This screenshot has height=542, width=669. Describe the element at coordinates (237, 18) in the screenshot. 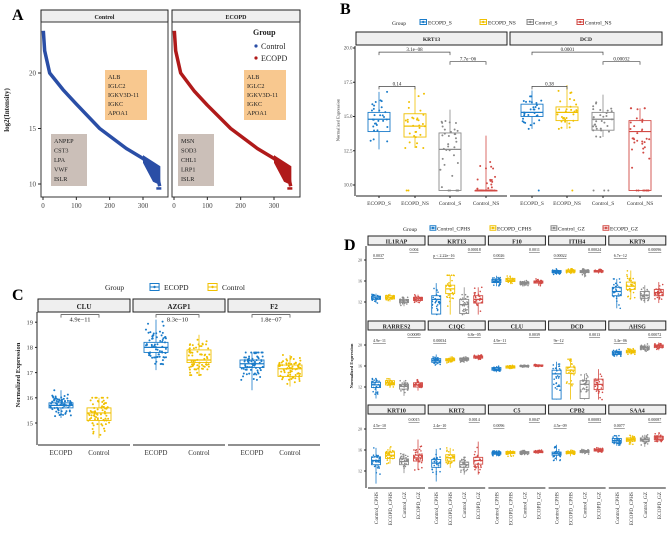

I see `facet-title: ECOPD` at that location.